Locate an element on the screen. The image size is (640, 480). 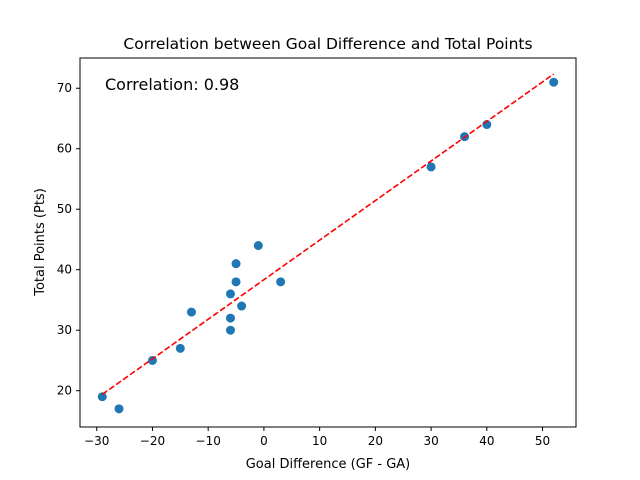
y-tick-label: 20 is located at coordinates (64, 391).